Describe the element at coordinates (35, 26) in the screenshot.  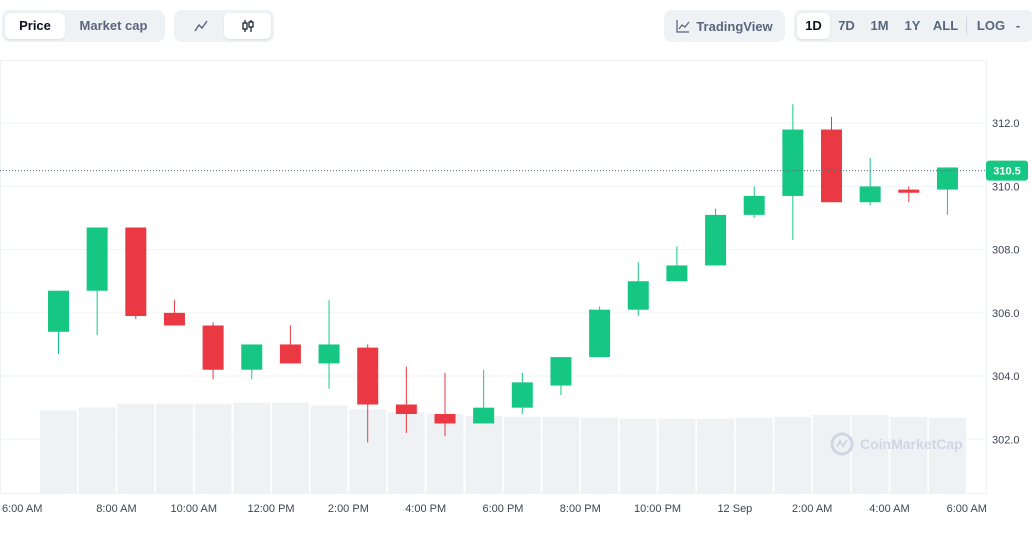
I see `tab-price: Price` at that location.